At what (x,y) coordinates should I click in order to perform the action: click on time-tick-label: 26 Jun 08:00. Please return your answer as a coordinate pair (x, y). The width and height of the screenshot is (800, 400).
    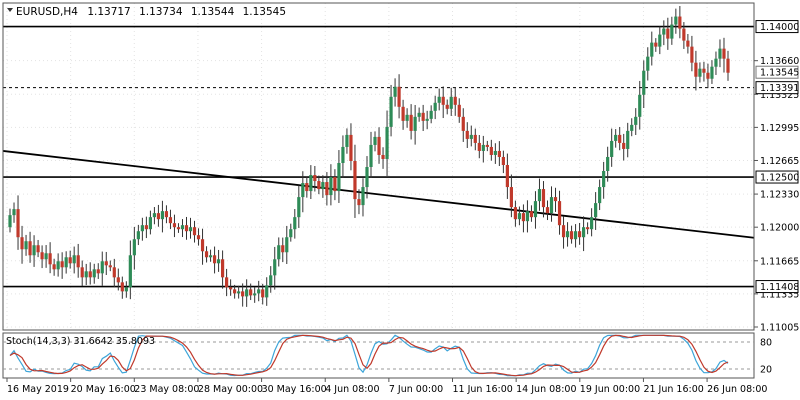
    Looking at the image, I should click on (737, 389).